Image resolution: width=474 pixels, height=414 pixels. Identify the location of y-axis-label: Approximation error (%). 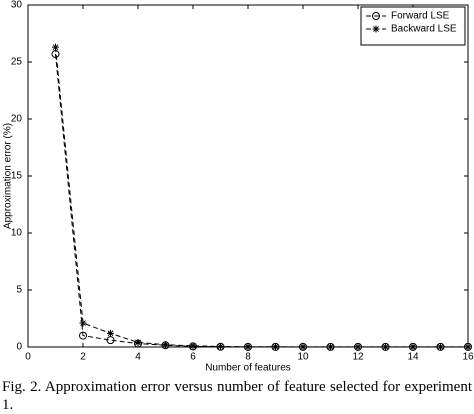
(8, 176).